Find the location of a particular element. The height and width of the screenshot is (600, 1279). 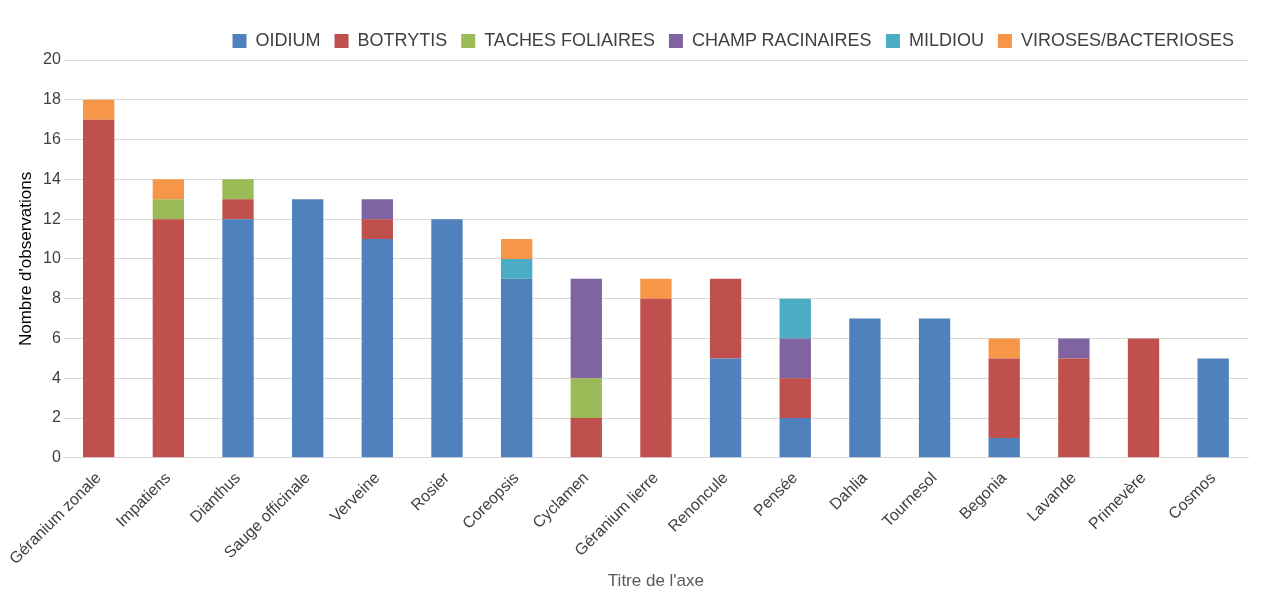

y-tick-label: 4 is located at coordinates (56, 377).